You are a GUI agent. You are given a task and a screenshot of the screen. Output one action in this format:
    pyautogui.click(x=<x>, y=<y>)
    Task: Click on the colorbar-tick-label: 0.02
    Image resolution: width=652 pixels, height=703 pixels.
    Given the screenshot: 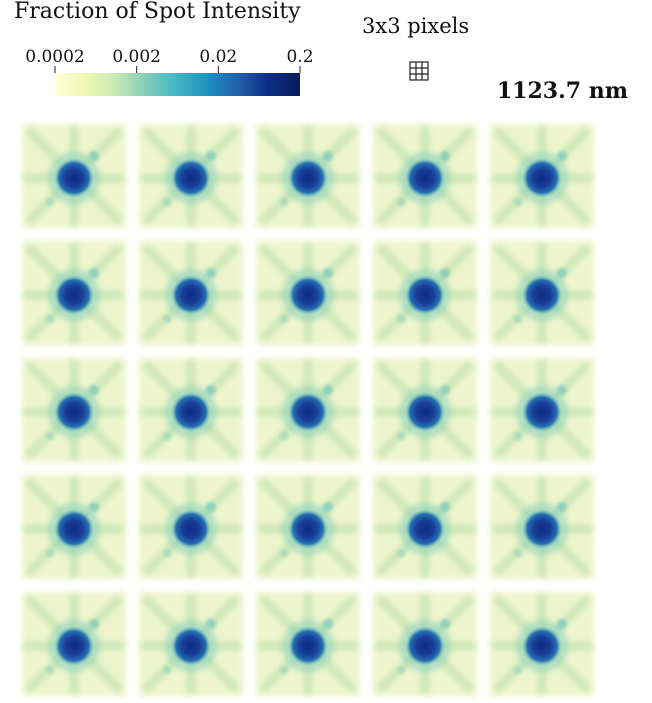 What is the action you would take?
    pyautogui.click(x=218, y=57)
    